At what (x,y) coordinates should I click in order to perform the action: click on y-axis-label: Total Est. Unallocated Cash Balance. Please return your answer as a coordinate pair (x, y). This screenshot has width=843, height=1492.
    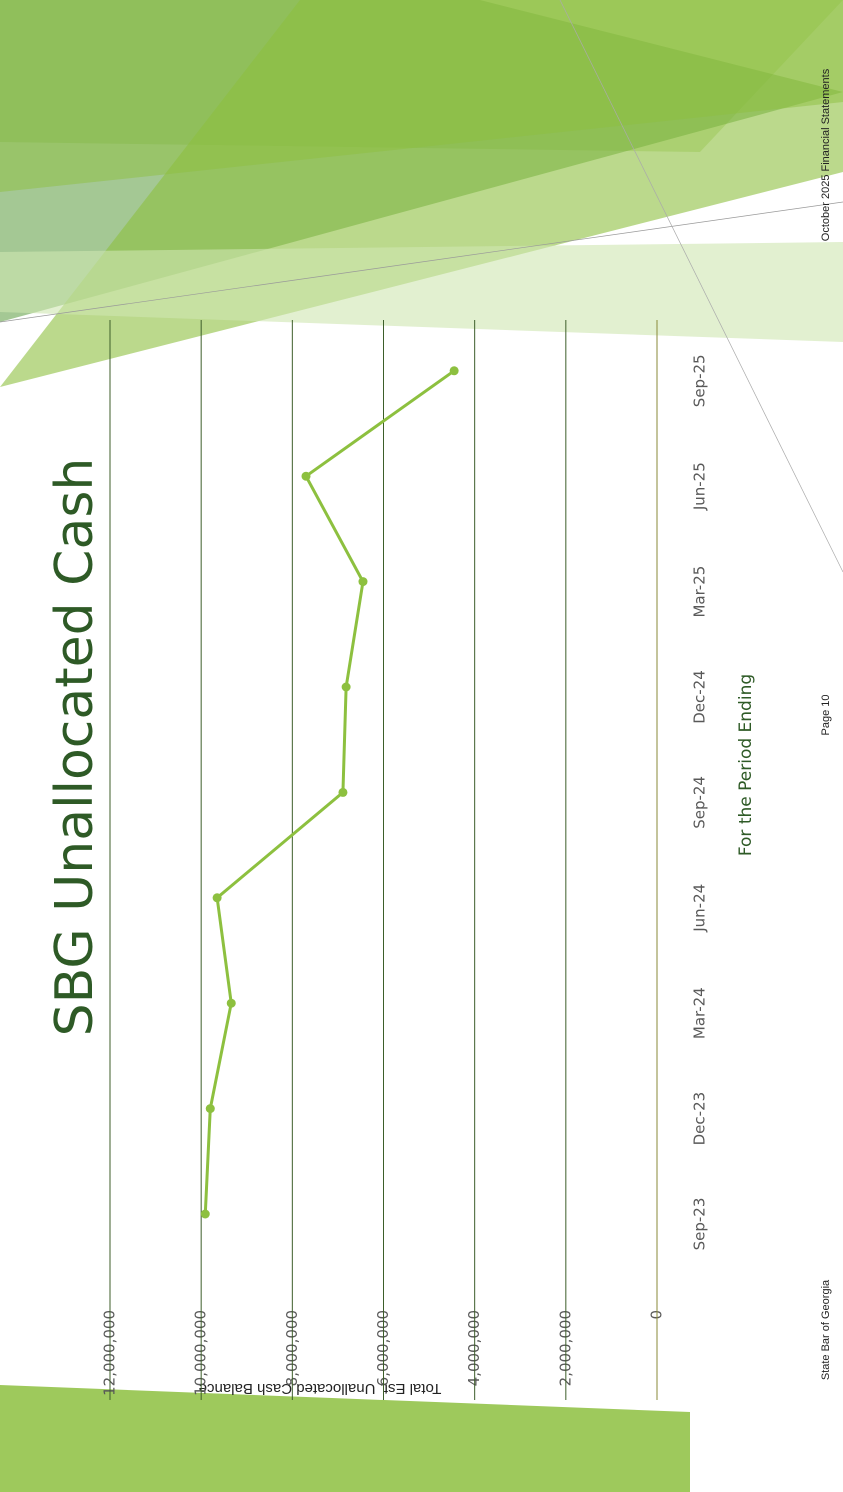
    Looking at the image, I should click on (320, 1388).